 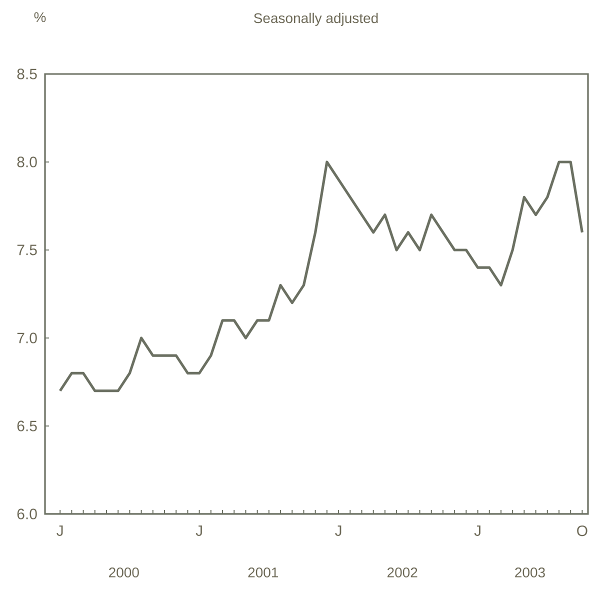 What do you see at coordinates (402, 573) in the screenshot?
I see `text: 2002` at bounding box center [402, 573].